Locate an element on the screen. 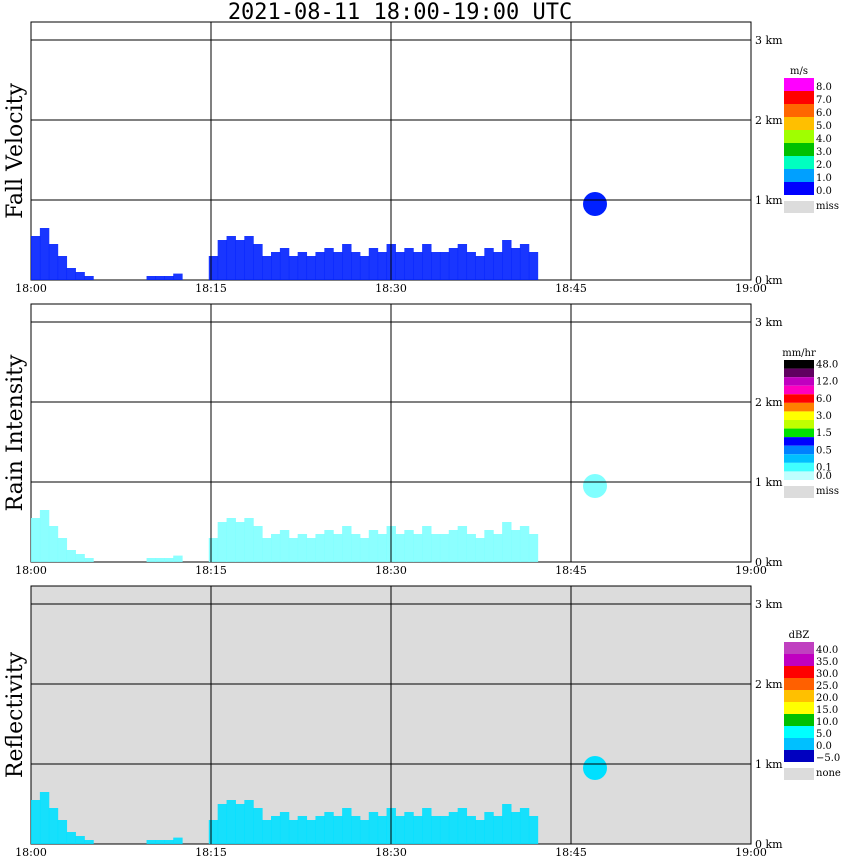 The width and height of the screenshot is (850, 868). colorbar-missing-label: miss is located at coordinates (827, 491).